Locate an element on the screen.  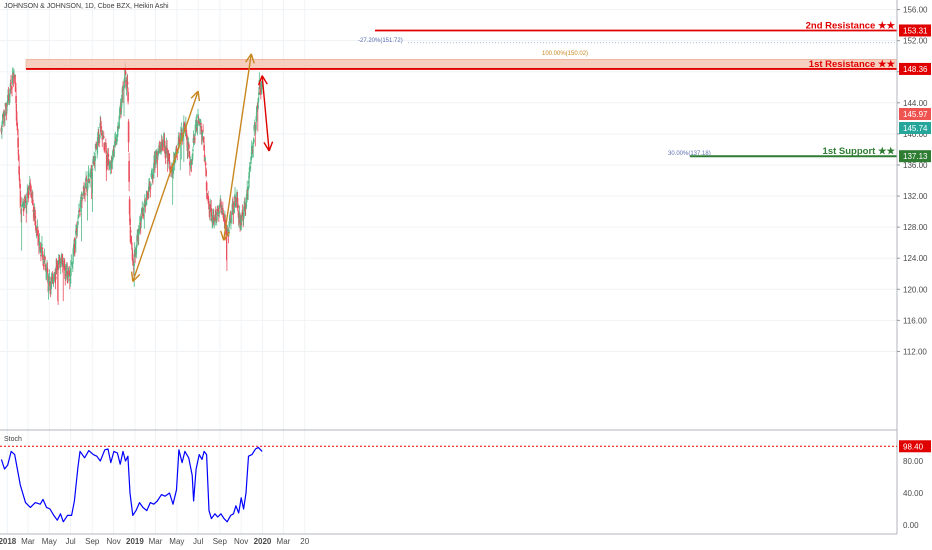
time-tick-label: May is located at coordinates (176, 541).